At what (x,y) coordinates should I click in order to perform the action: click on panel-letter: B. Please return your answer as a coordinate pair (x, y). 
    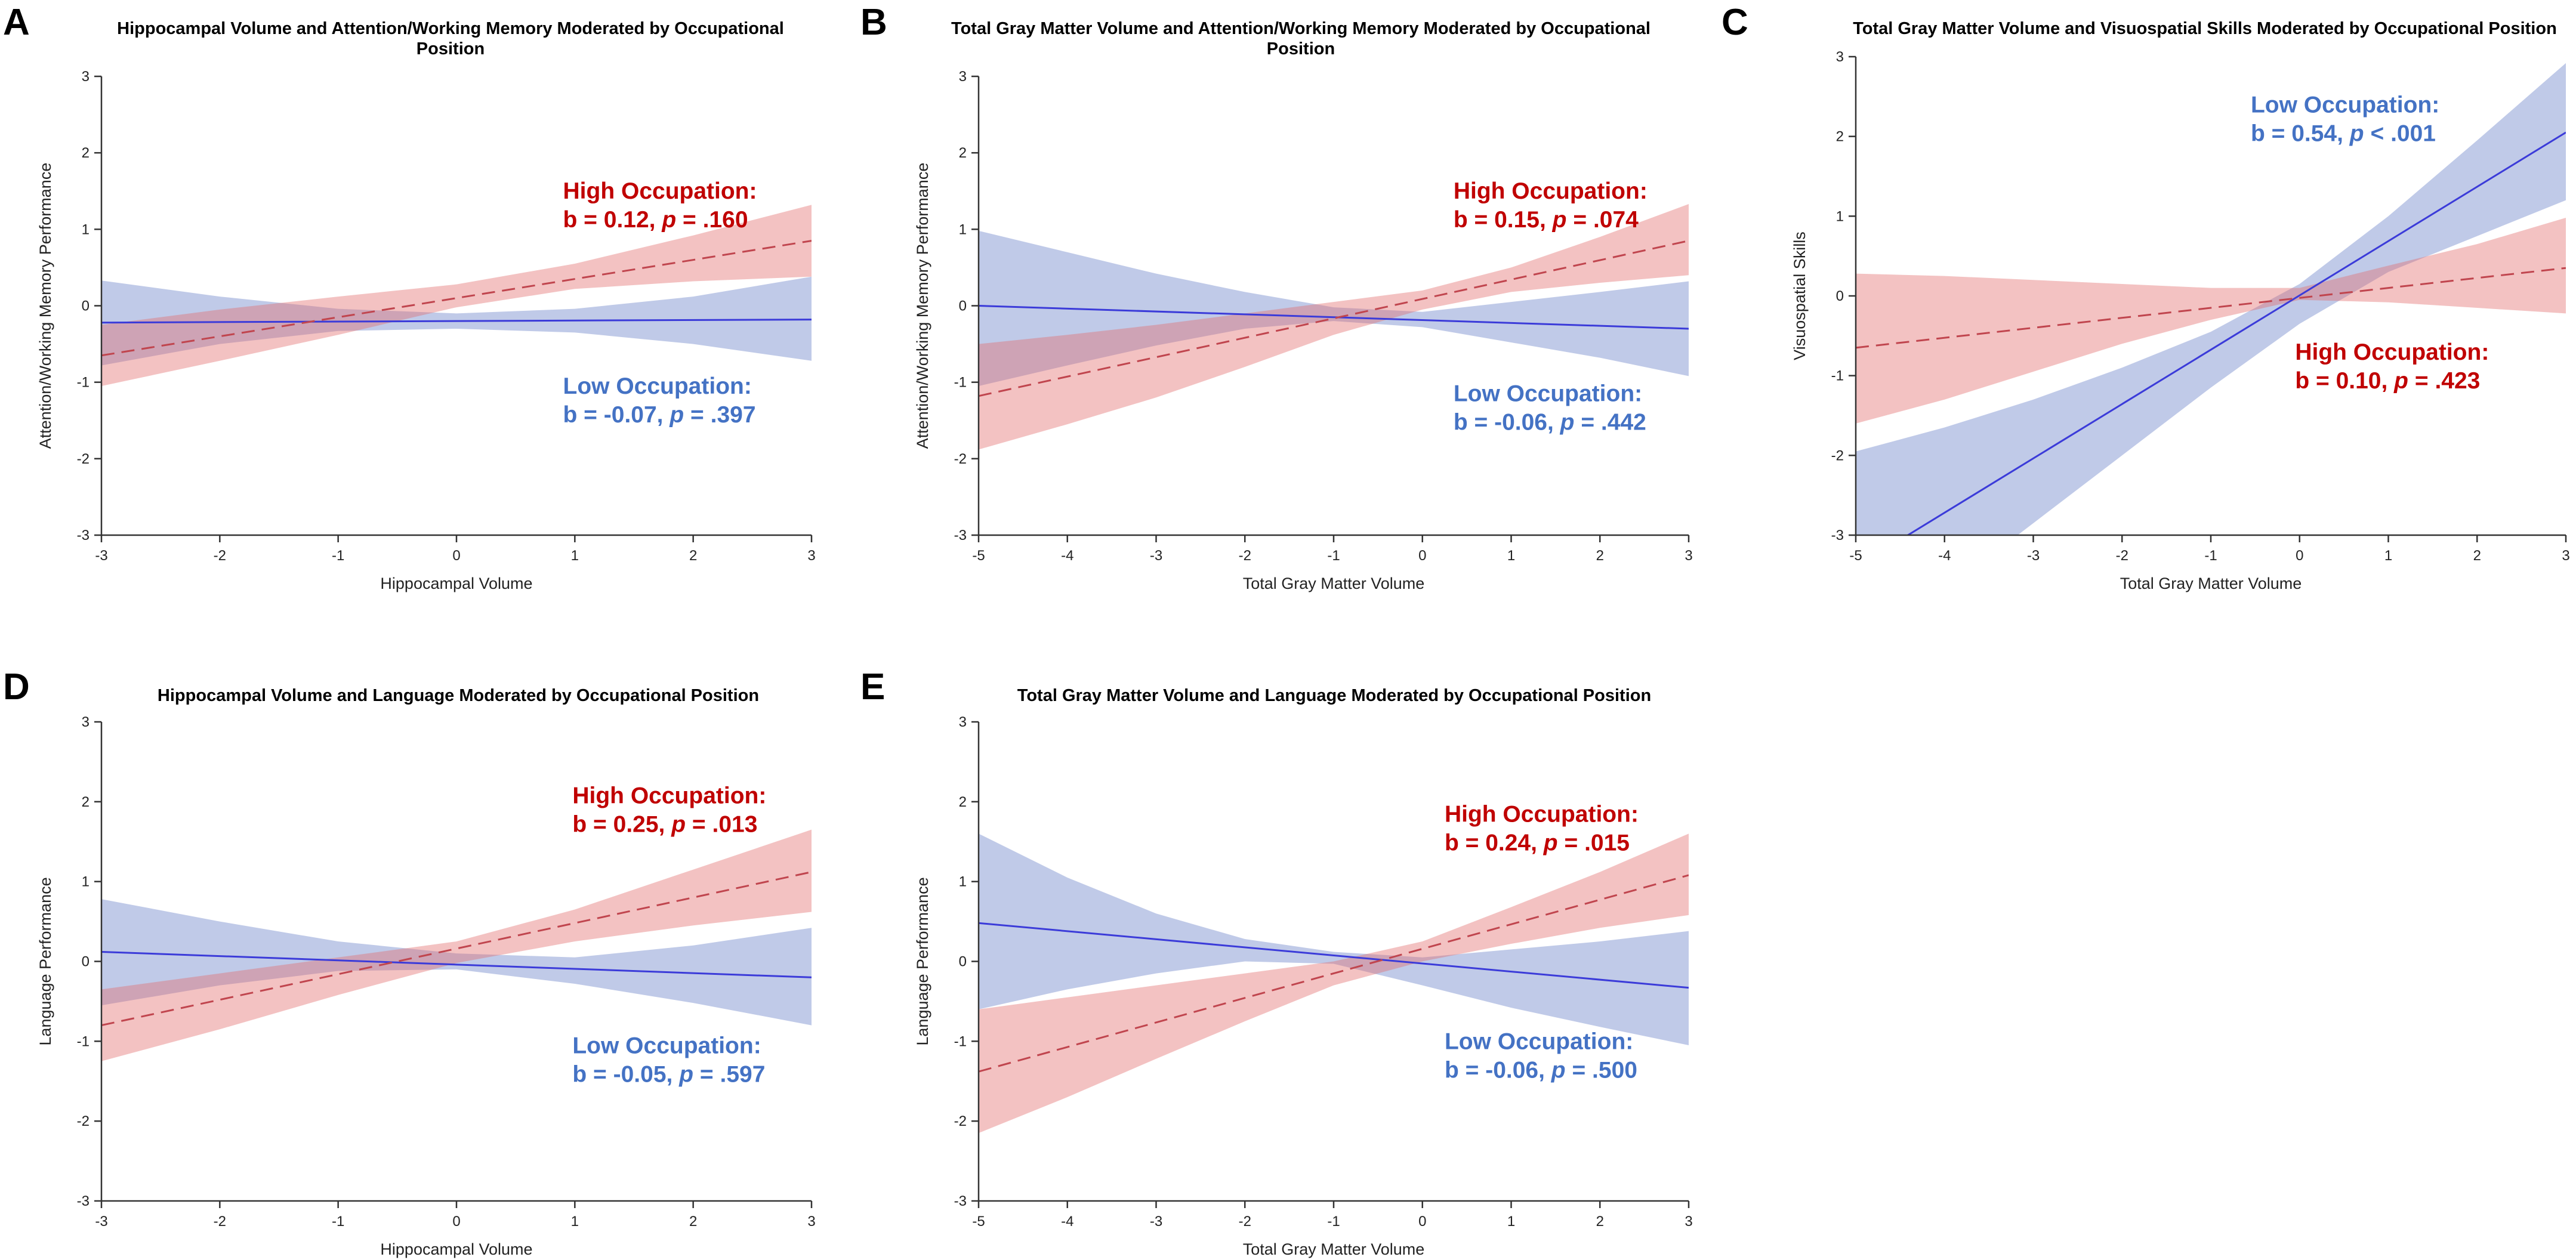
    Looking at the image, I should click on (873, 22).